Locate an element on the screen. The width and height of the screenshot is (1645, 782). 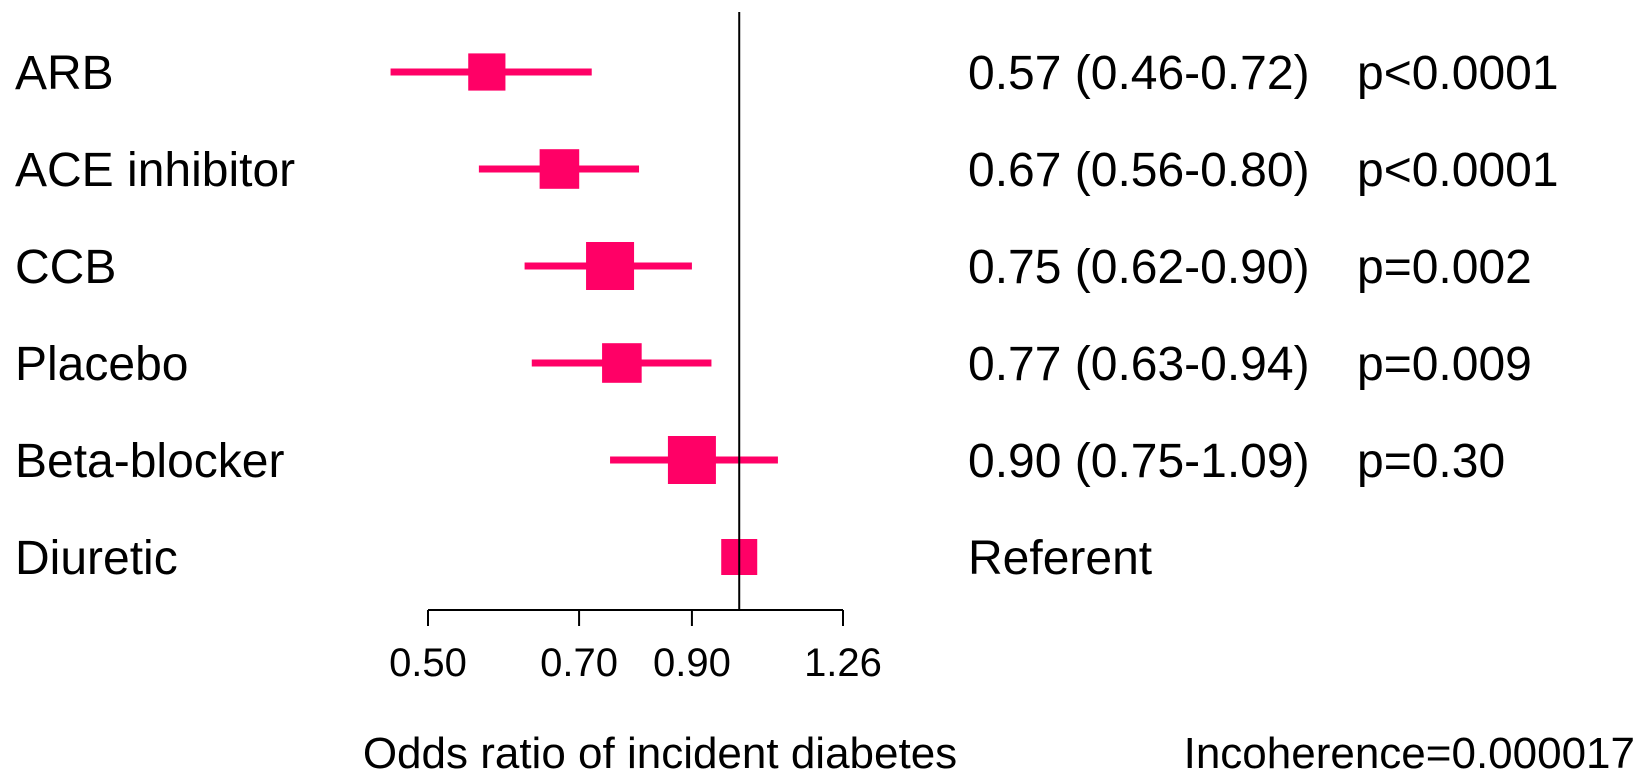
row-label: ARB is located at coordinates (64, 73).